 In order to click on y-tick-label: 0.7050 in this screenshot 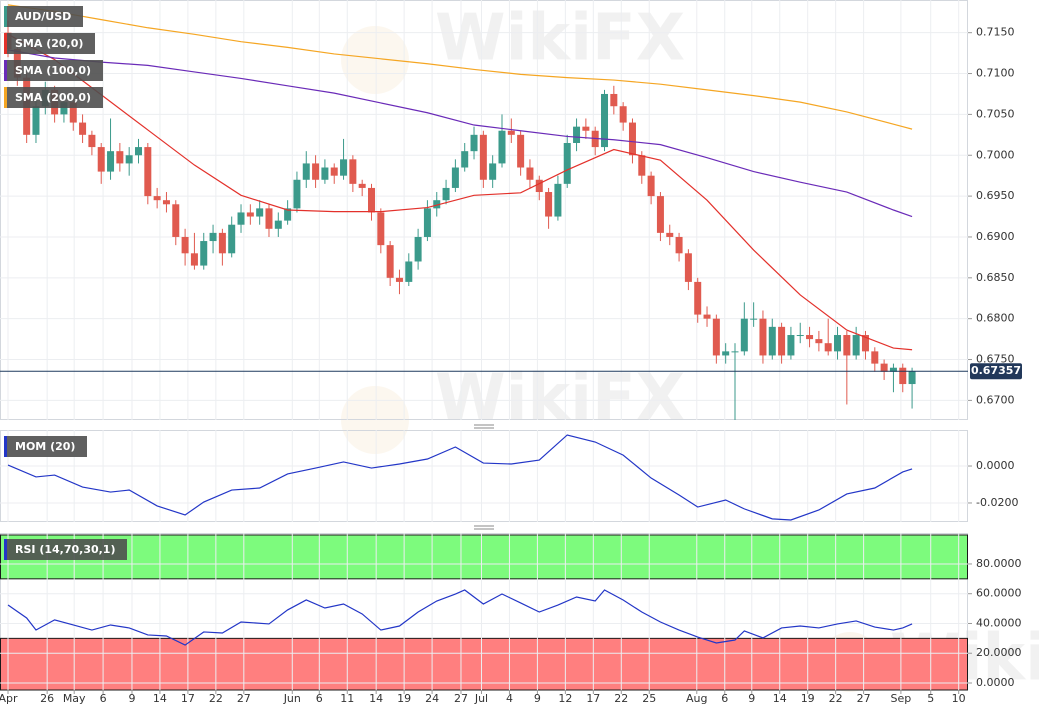, I will do `click(995, 113)`.